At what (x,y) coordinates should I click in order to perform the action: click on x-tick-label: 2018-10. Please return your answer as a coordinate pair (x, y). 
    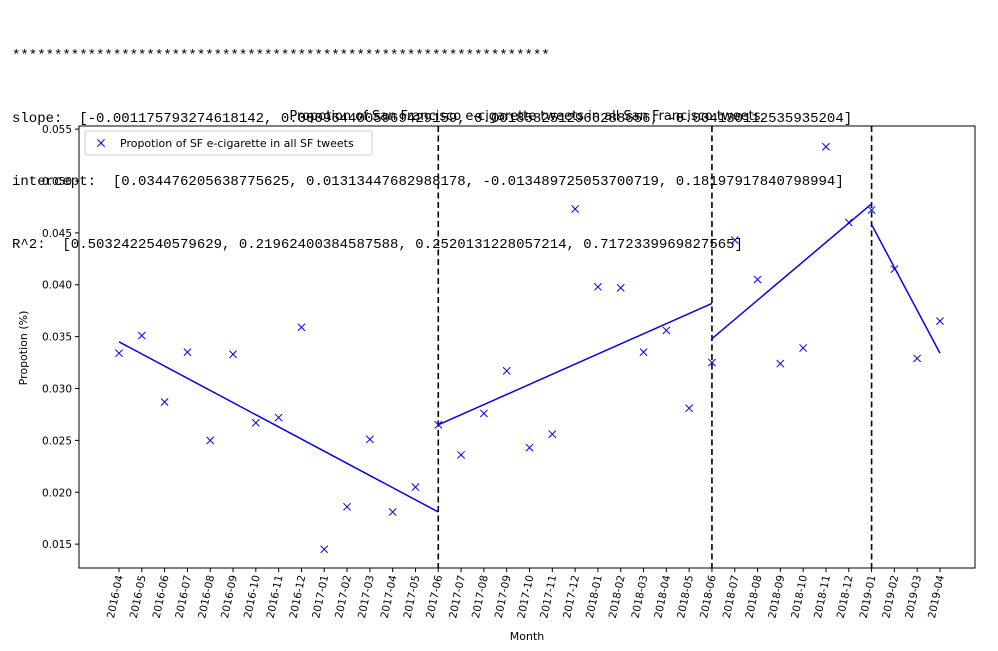
    Looking at the image, I should click on (799, 596).